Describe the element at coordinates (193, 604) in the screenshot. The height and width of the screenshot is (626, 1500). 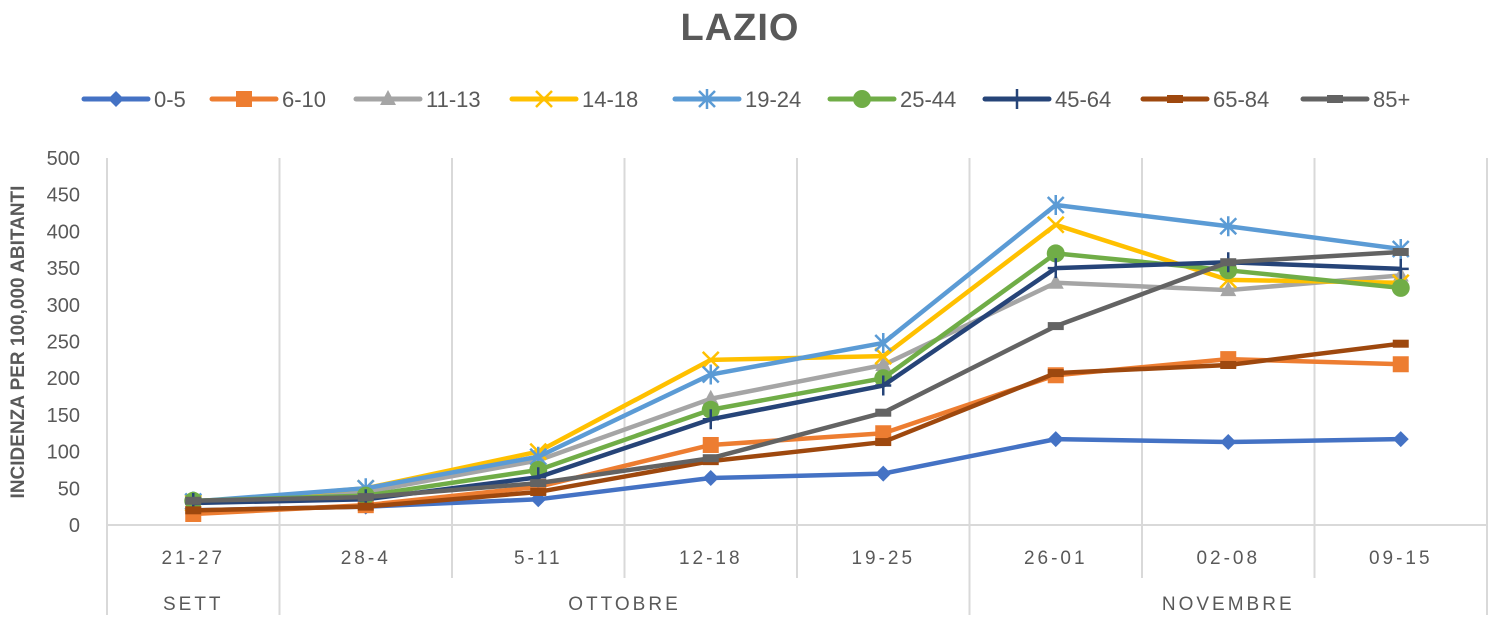
I see `x-group-label: SETT` at that location.